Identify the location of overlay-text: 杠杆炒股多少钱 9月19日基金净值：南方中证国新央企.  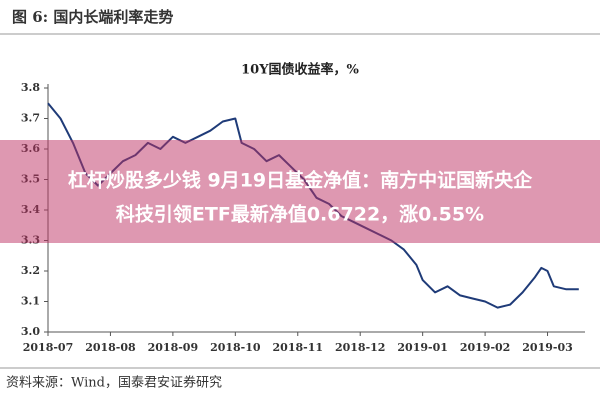
(300, 180).